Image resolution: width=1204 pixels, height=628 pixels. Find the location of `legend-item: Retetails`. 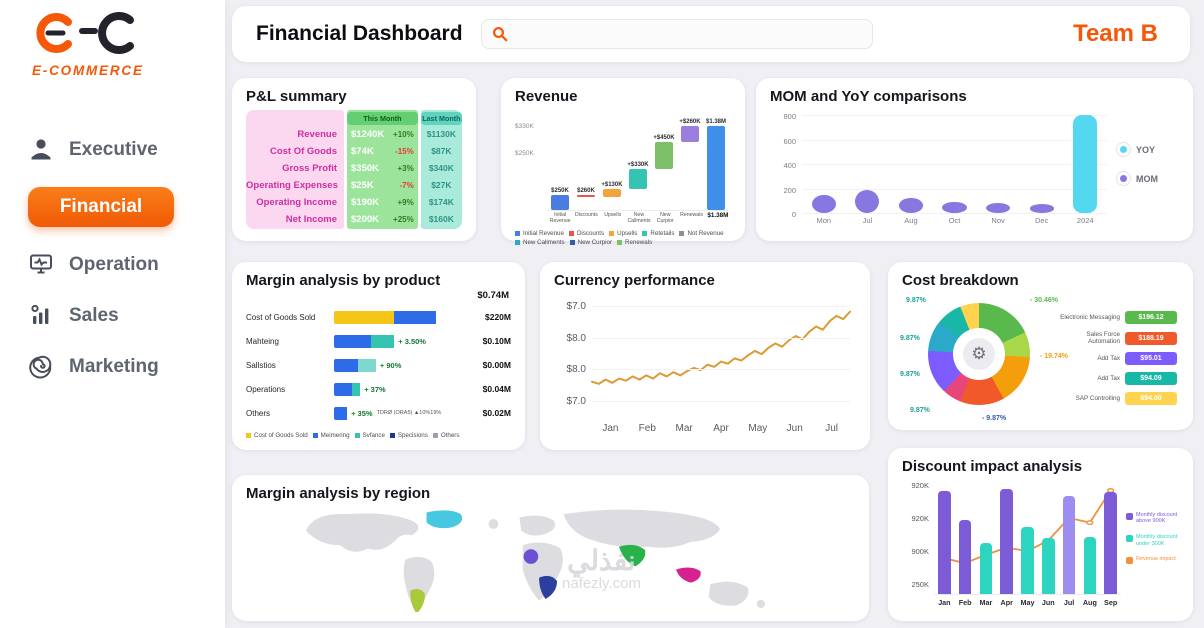

legend-item: Retetails is located at coordinates (658, 233).